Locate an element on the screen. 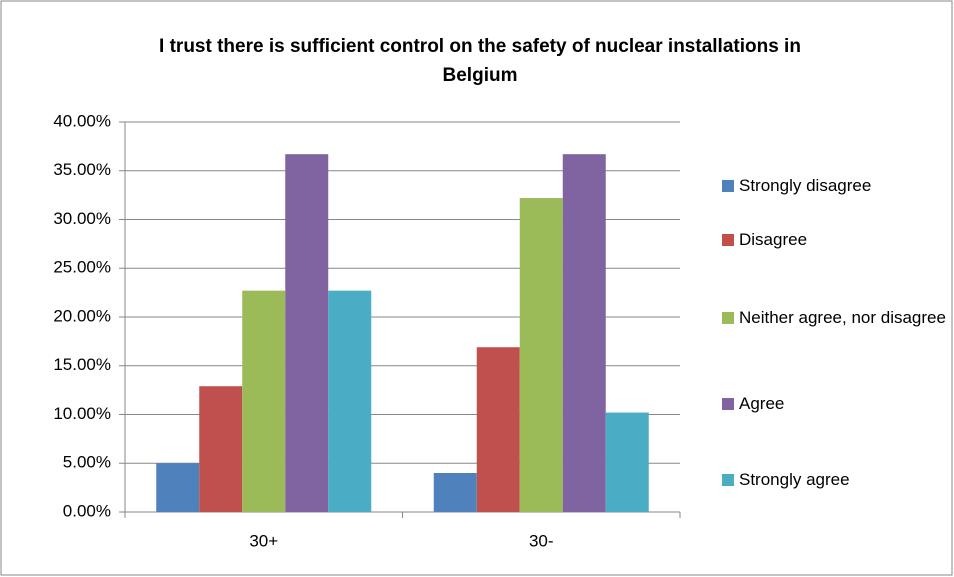 The image size is (954, 577). legend-label: Neither agree, nor disagree is located at coordinates (842, 317).